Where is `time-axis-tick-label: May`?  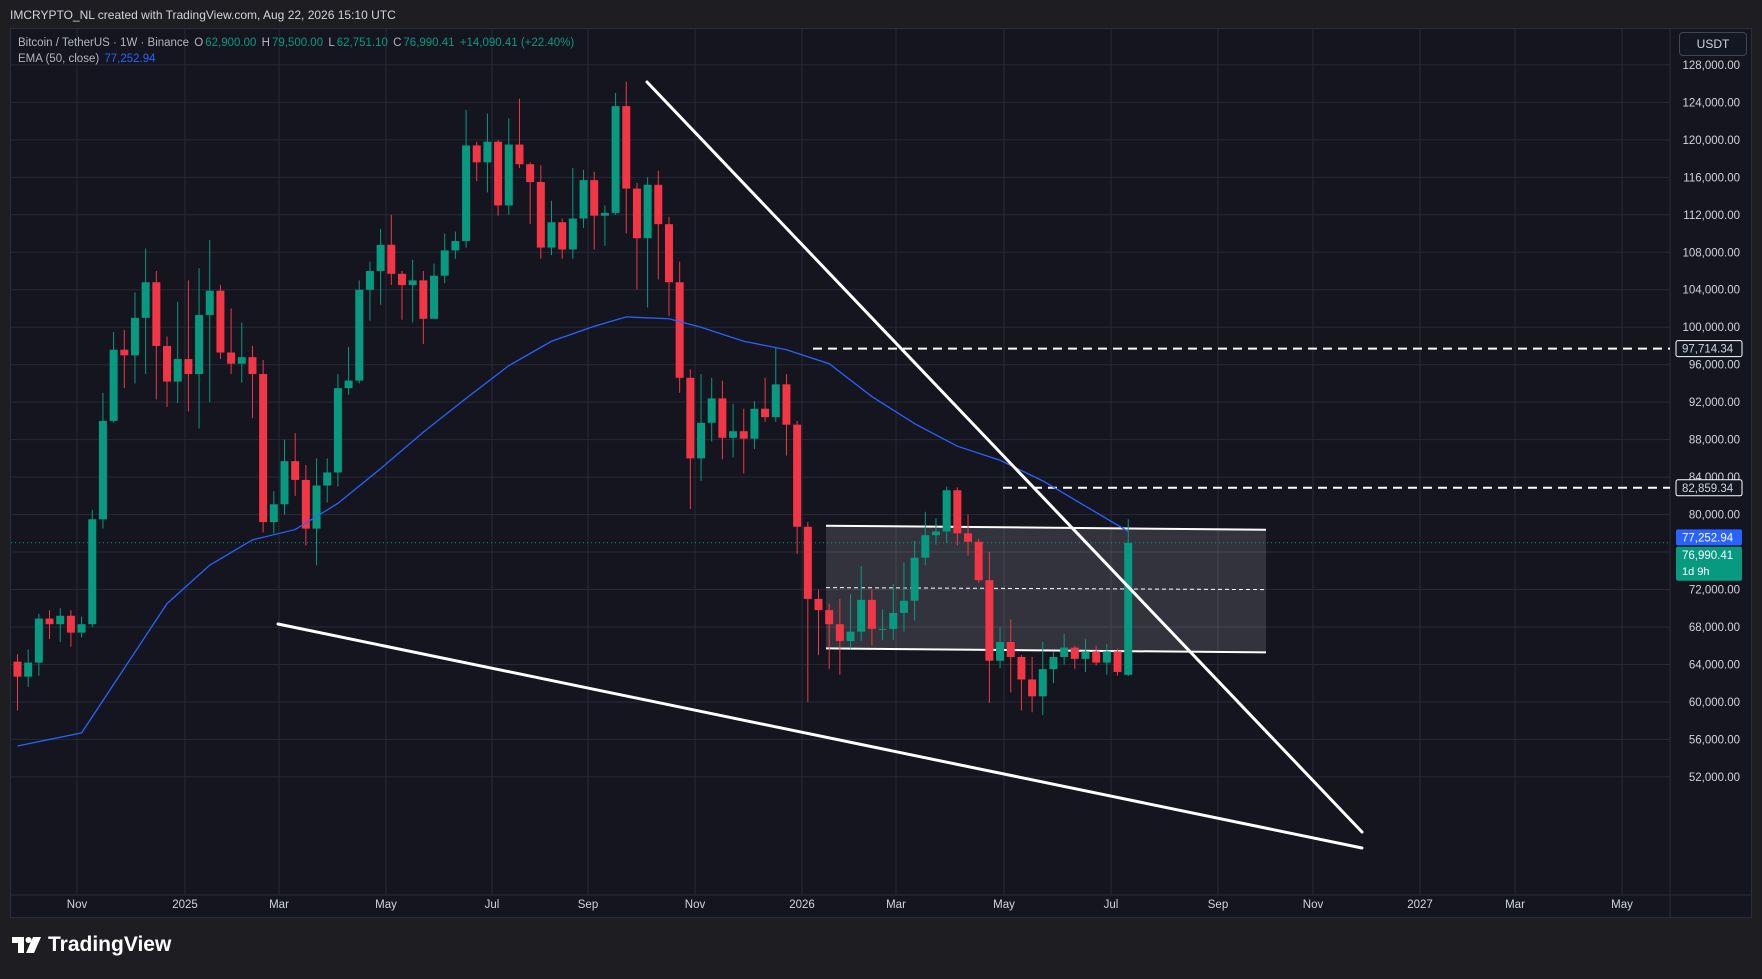 time-axis-tick-label: May is located at coordinates (386, 905).